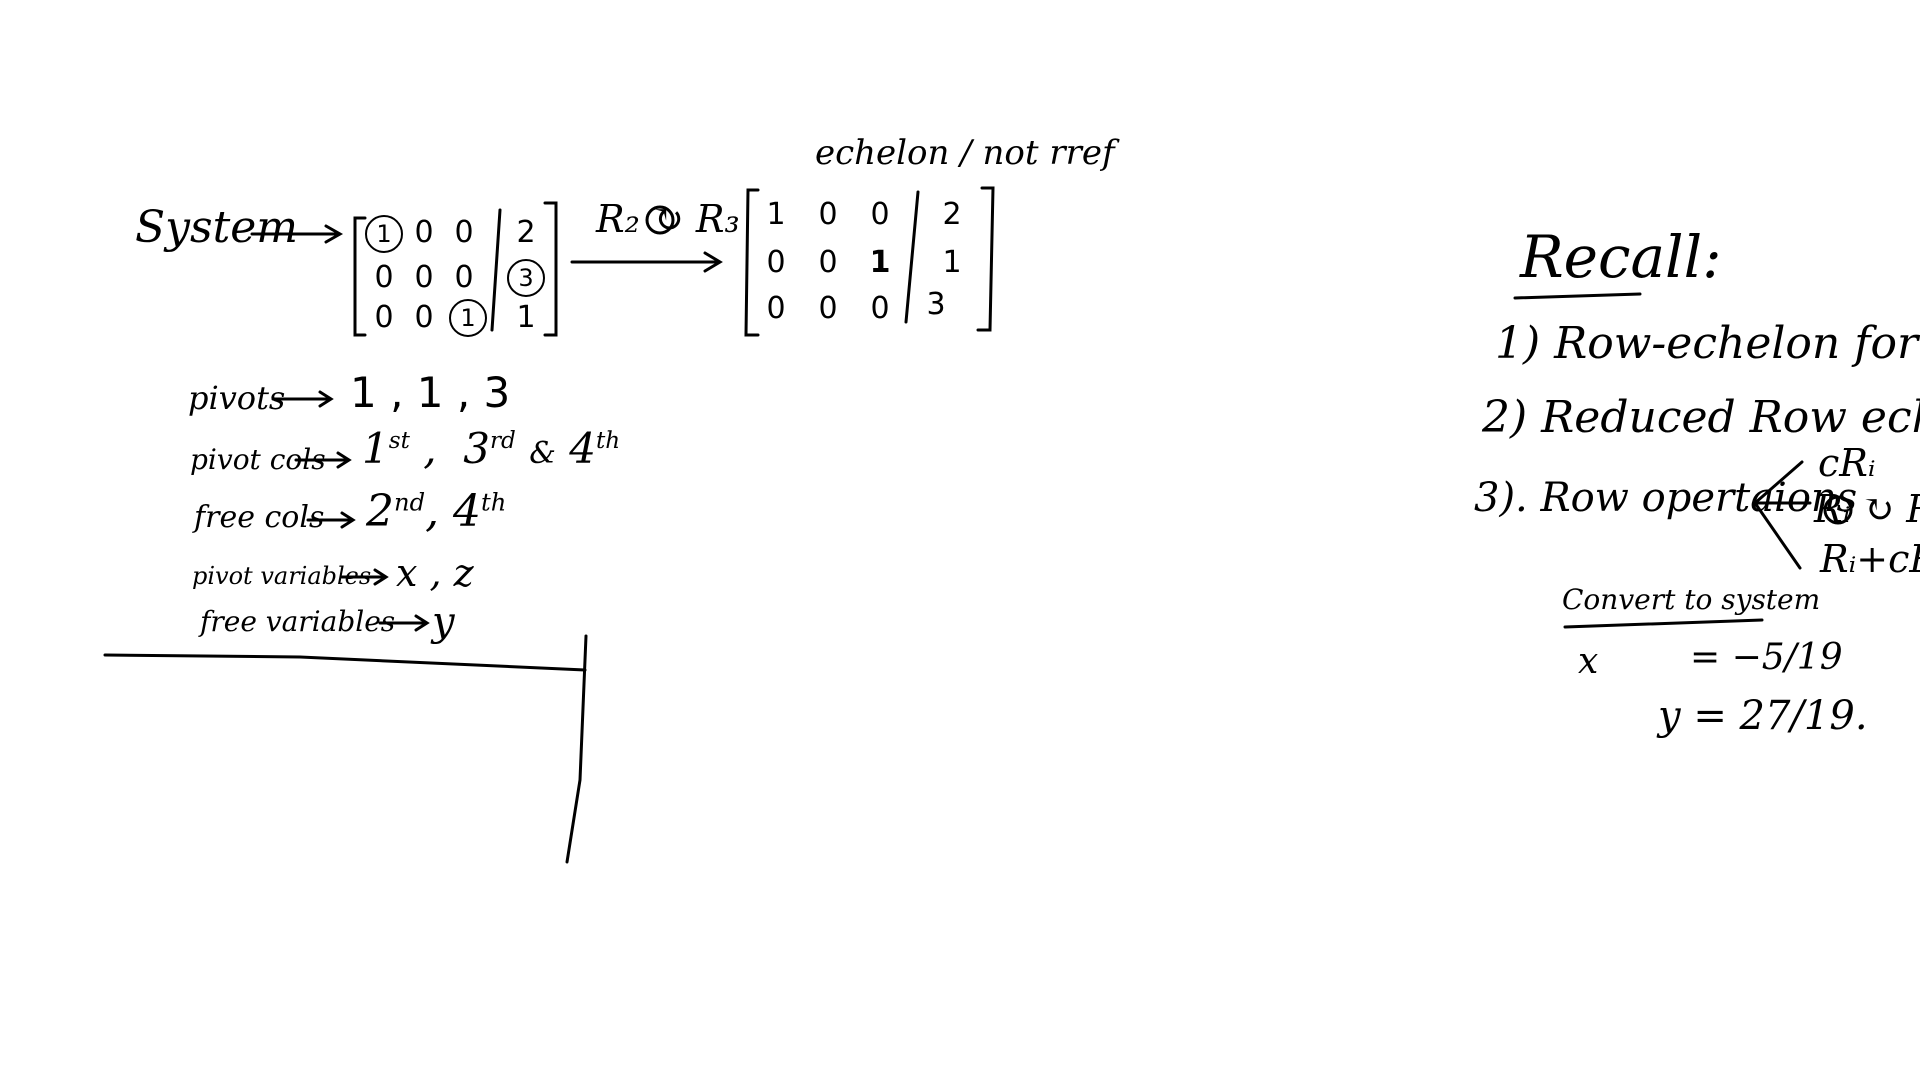  Describe the element at coordinates (1621, 257) in the screenshot. I see `recall-title: Recall:` at that location.